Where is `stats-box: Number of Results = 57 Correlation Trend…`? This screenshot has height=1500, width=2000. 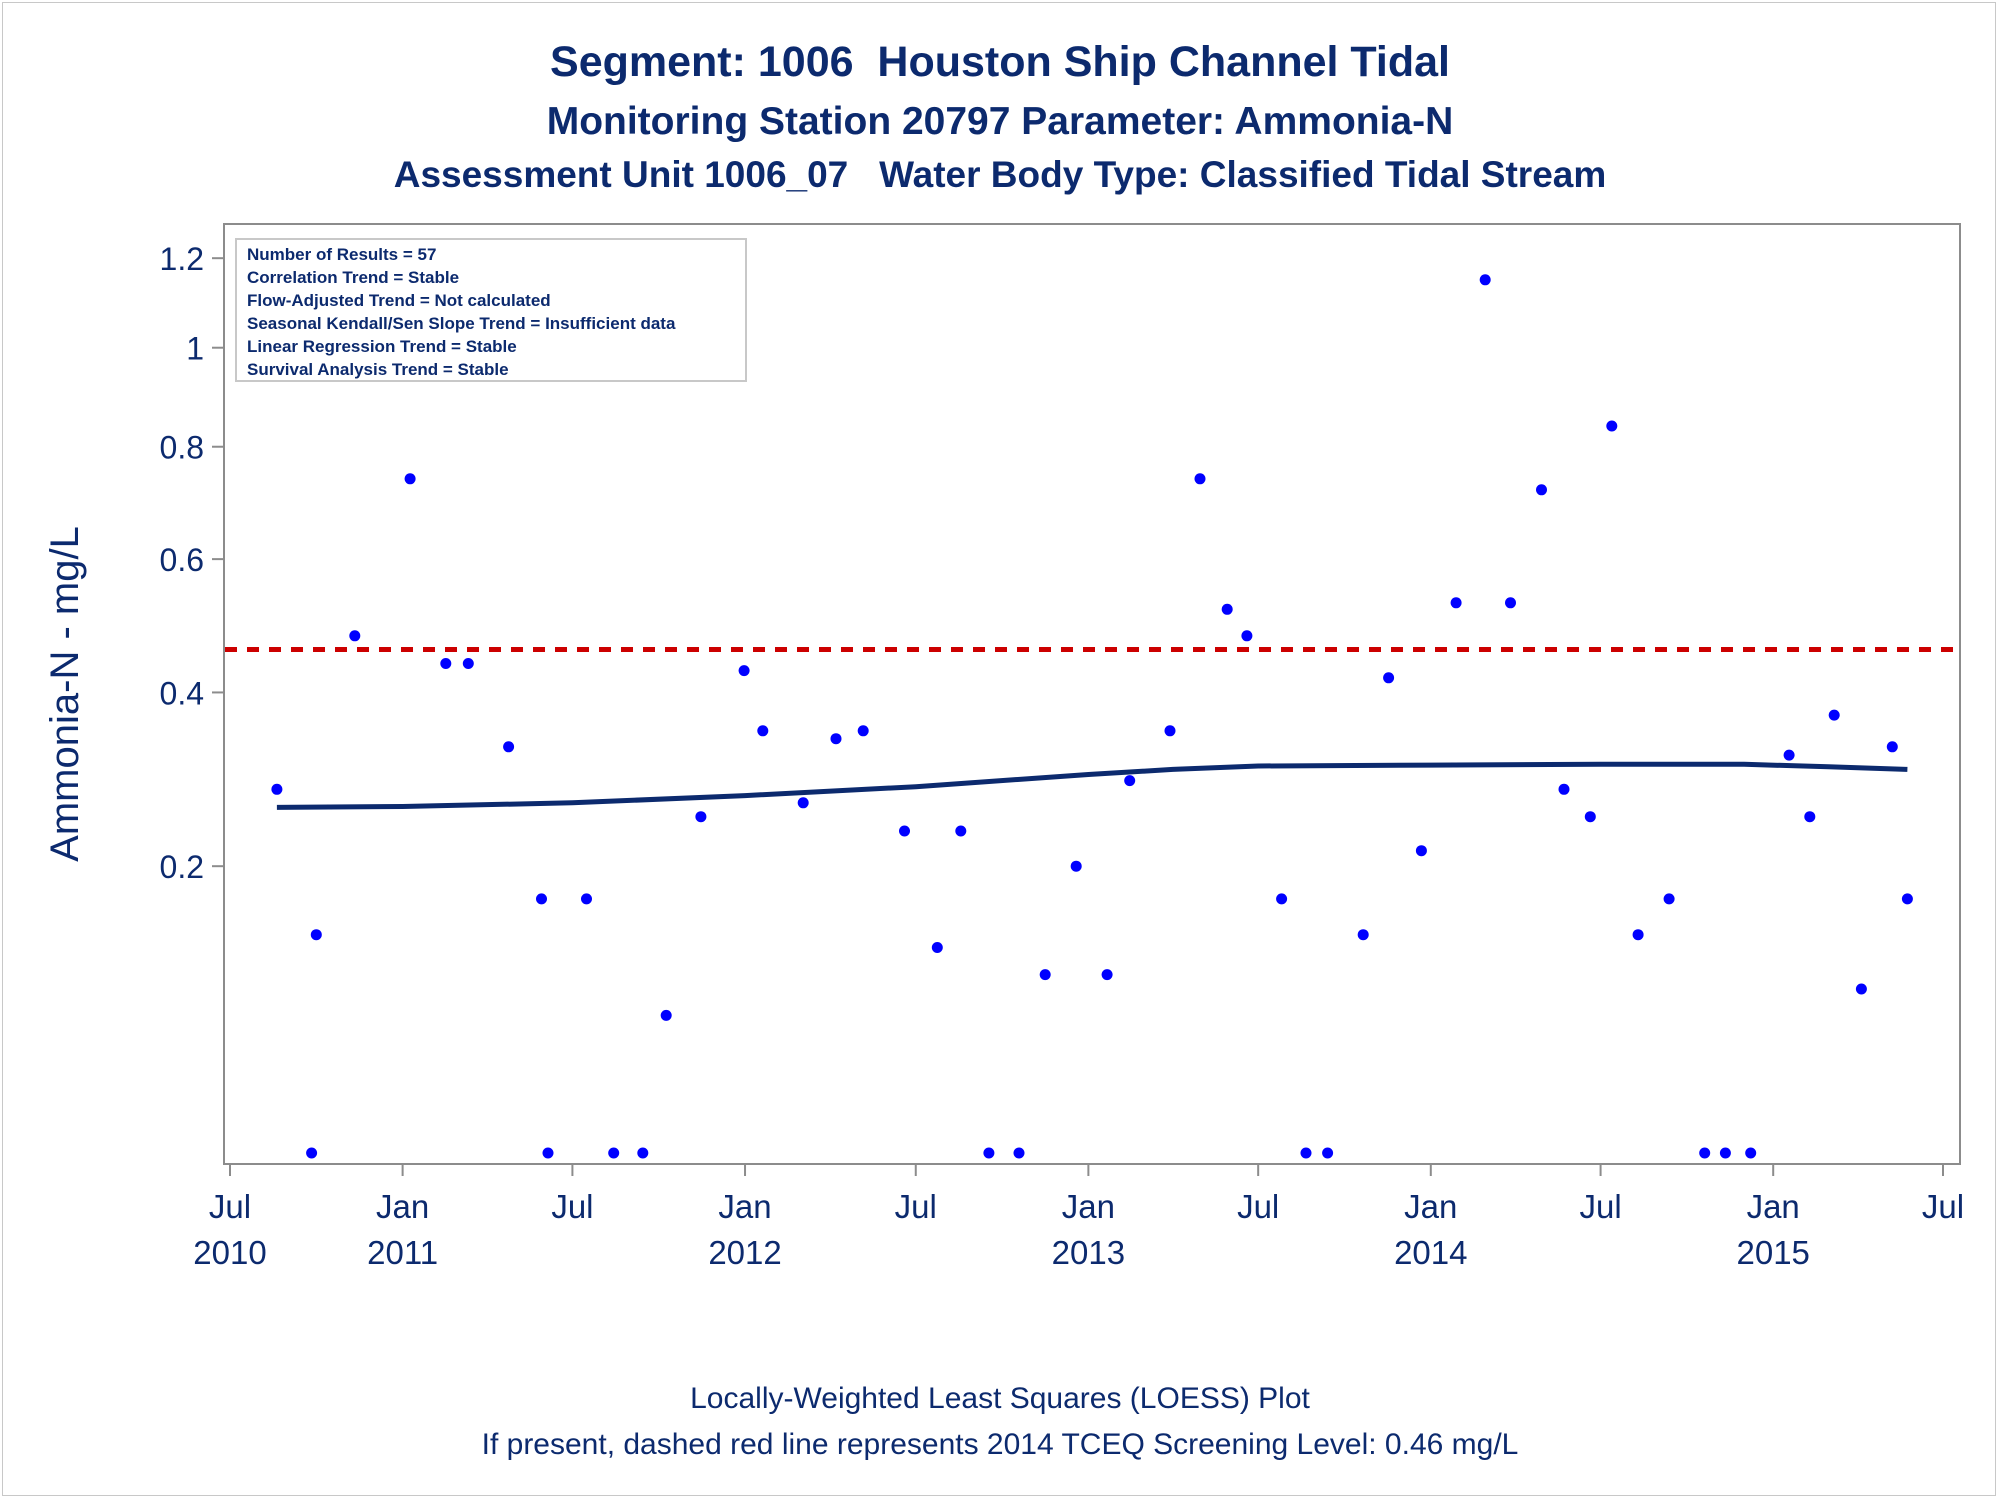
stats-box: Number of Results = 57 Correlation Trend… is located at coordinates (491, 310).